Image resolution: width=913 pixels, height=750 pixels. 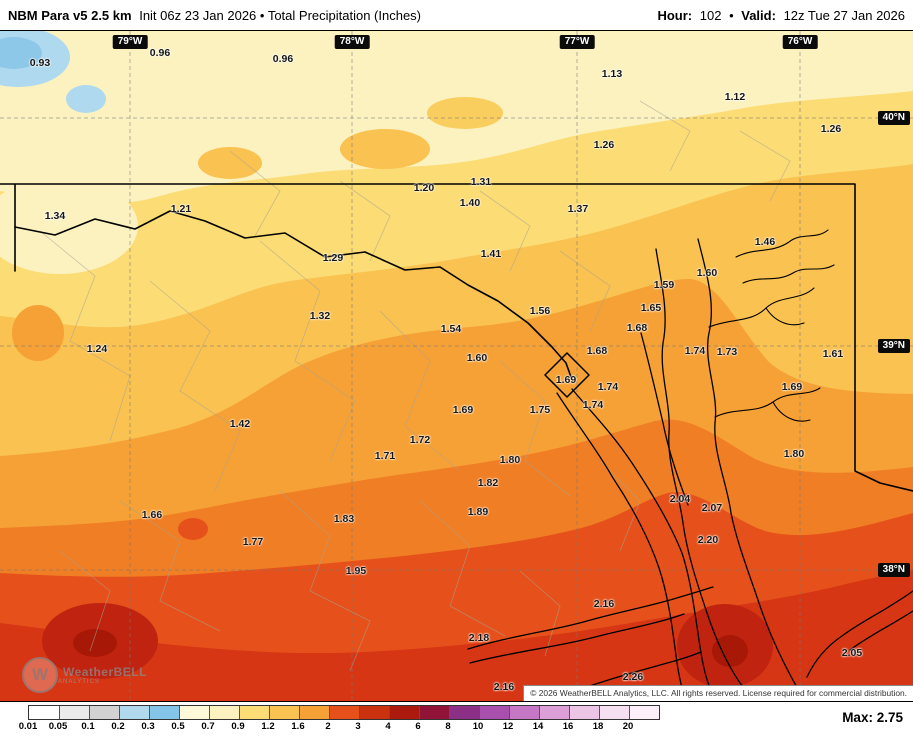 What do you see at coordinates (148, 726) in the screenshot?
I see `colorbar-tick-label: 0.3` at bounding box center [148, 726].